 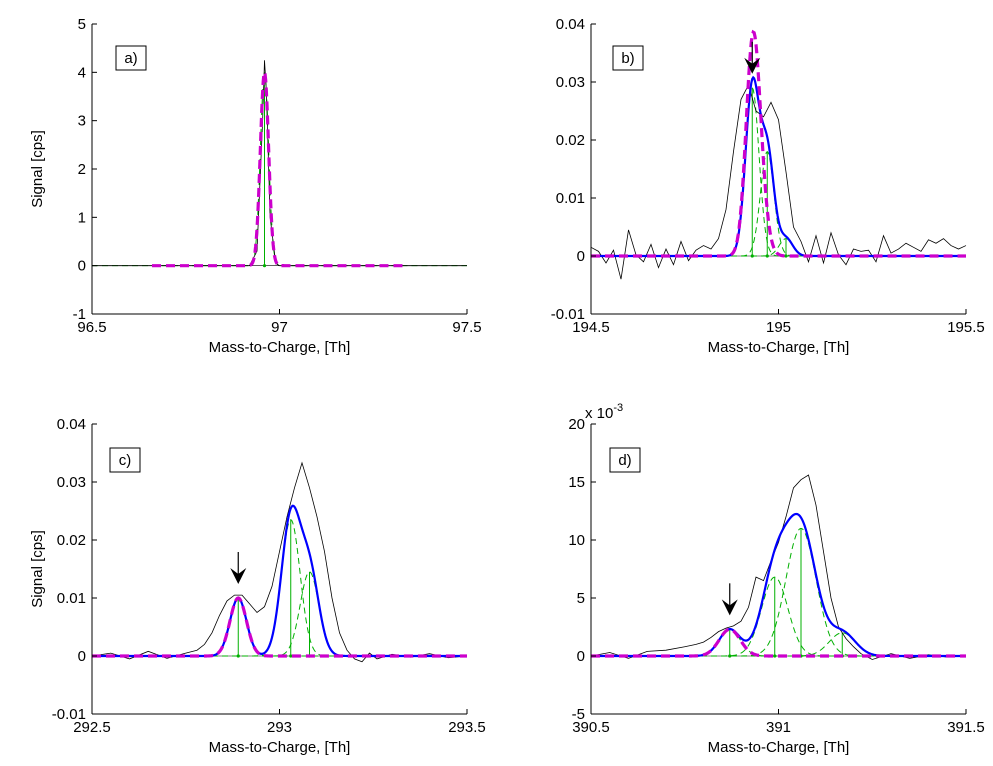 What do you see at coordinates (576, 482) in the screenshot?
I see `y-tick-label: 15` at bounding box center [576, 482].